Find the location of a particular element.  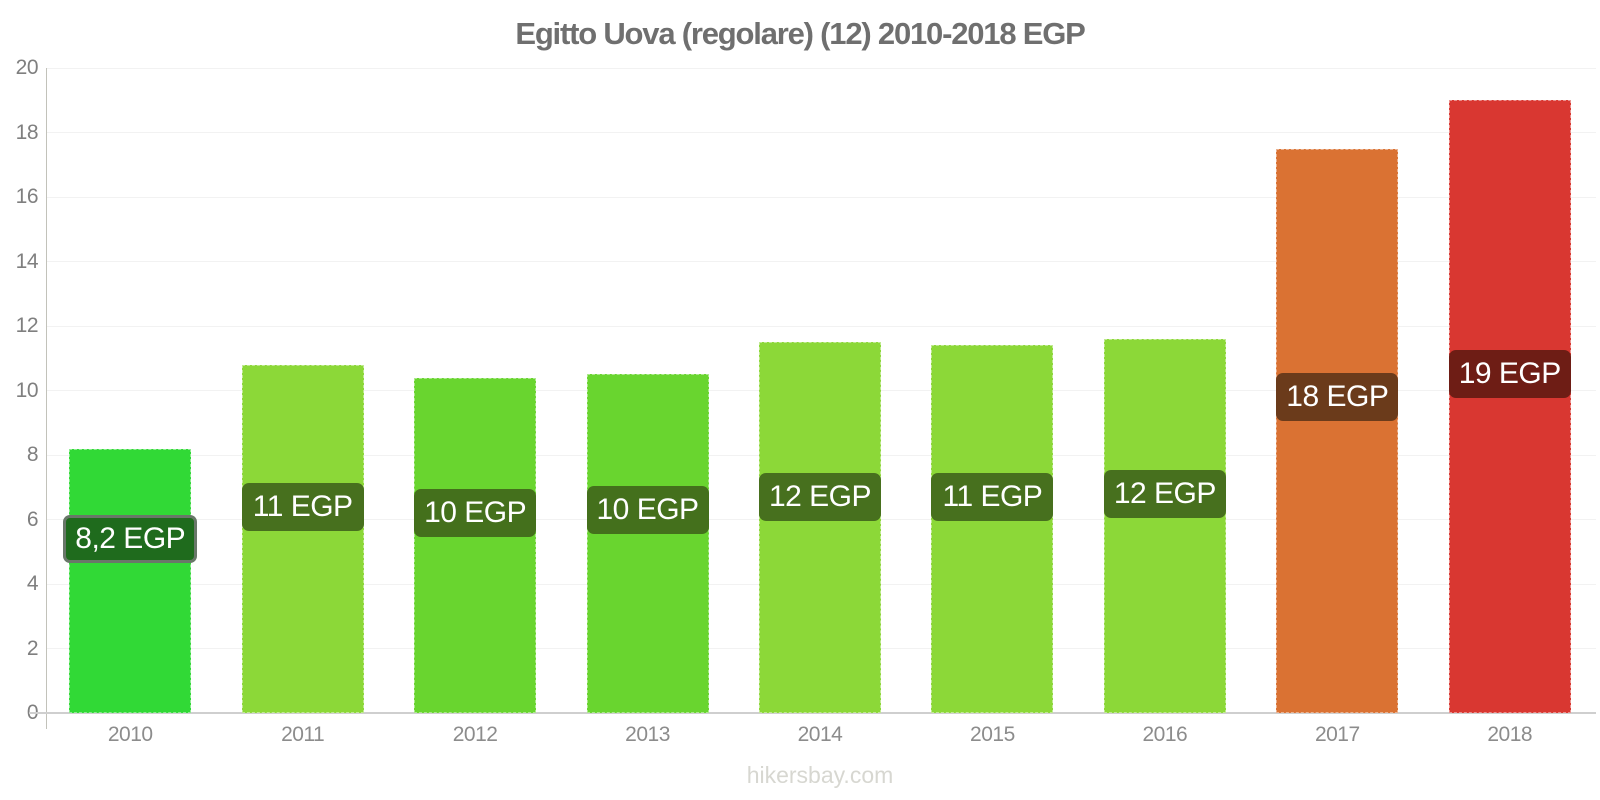

bar-2017 is located at coordinates (1337, 430).